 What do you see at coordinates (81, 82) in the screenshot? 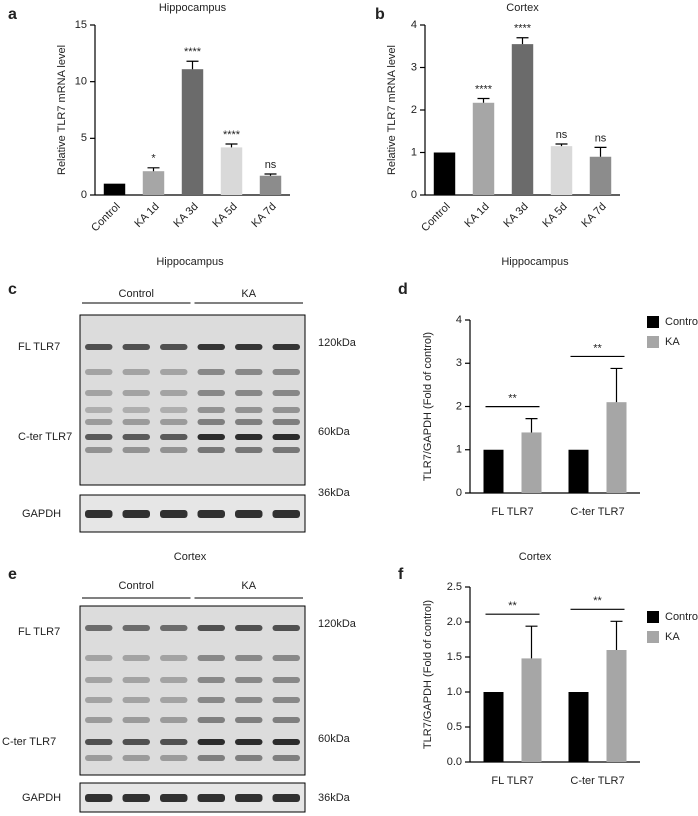
I see `y-tick-label: 10` at bounding box center [81, 82].